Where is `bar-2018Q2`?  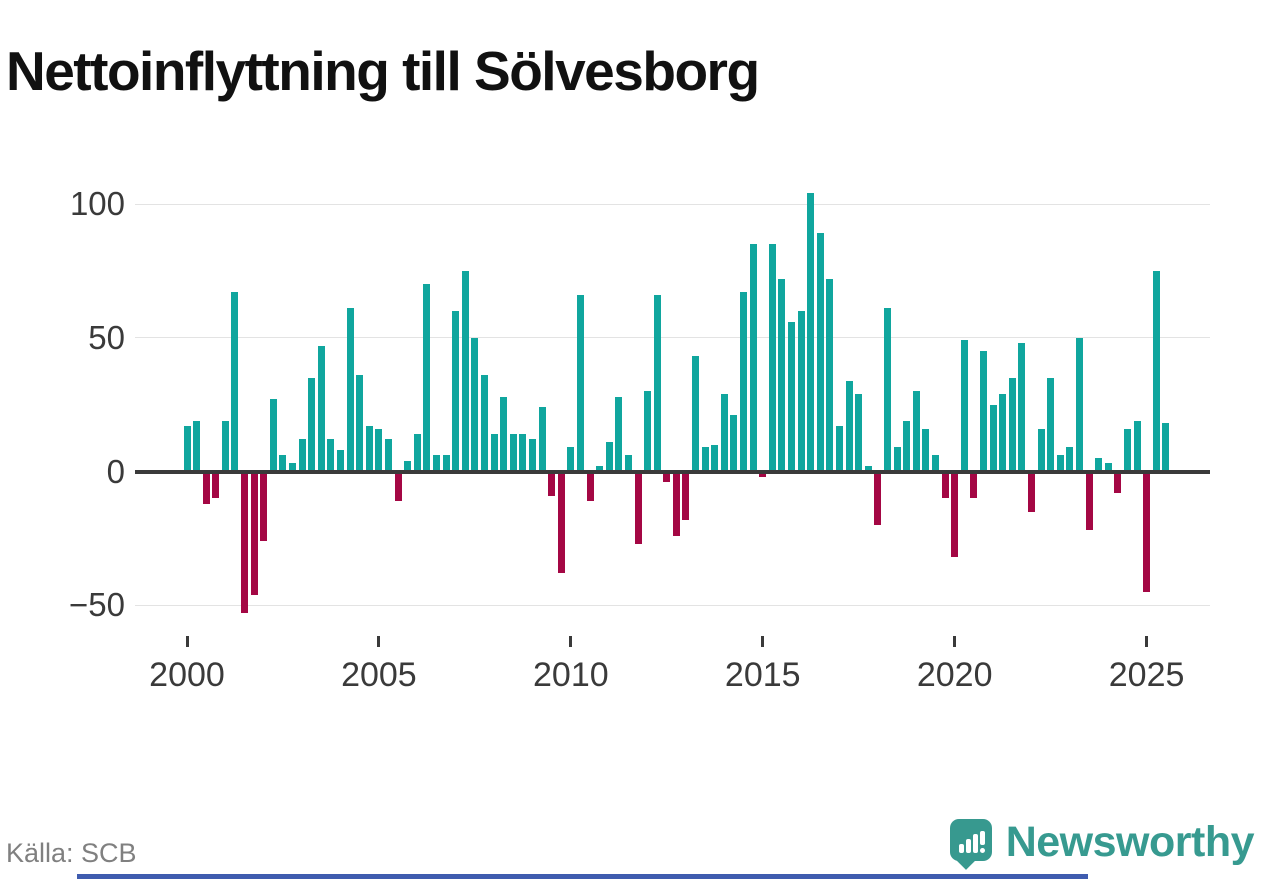 bar-2018Q2 is located at coordinates (887, 390).